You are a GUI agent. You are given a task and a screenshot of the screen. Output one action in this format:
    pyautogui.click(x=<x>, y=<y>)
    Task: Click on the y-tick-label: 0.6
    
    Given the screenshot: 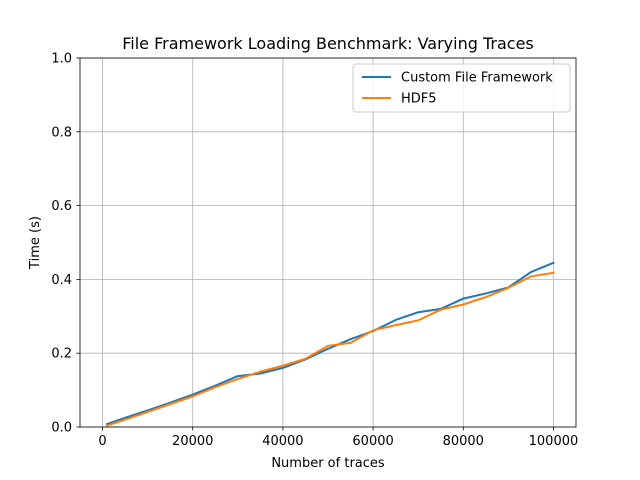 What is the action you would take?
    pyautogui.click(x=61, y=206)
    